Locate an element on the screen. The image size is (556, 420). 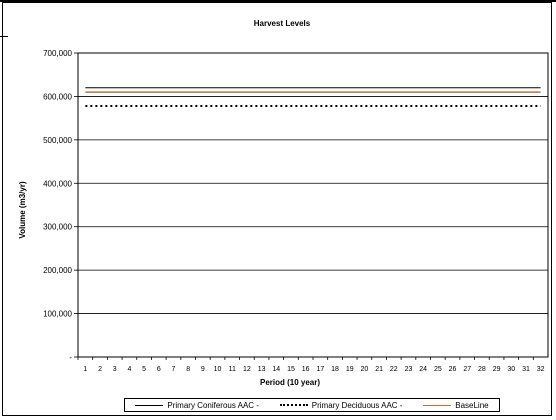
x-tick-label: 22 is located at coordinates (394, 369).